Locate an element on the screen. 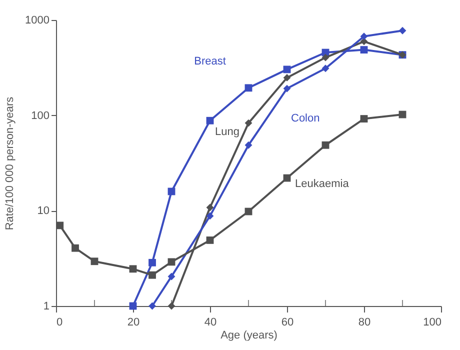 Image resolution: width=460 pixels, height=350 pixels. y-tick-label: 1 is located at coordinates (46, 306).